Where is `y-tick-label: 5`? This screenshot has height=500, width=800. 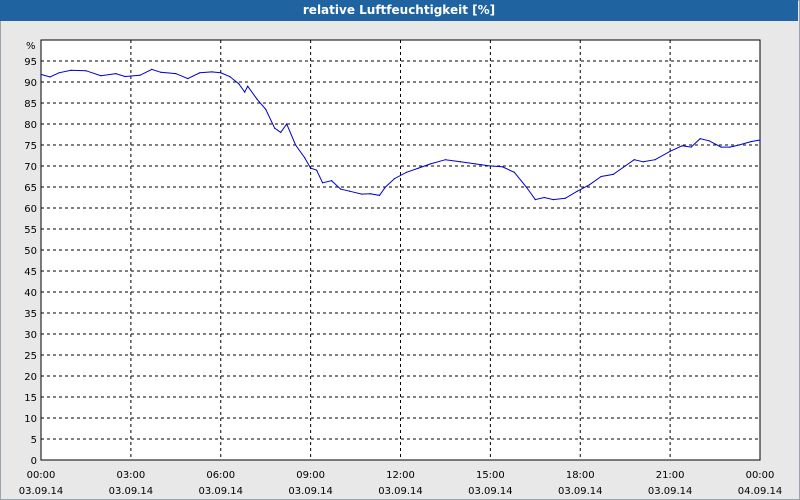
y-tick-label: 5 is located at coordinates (34, 440).